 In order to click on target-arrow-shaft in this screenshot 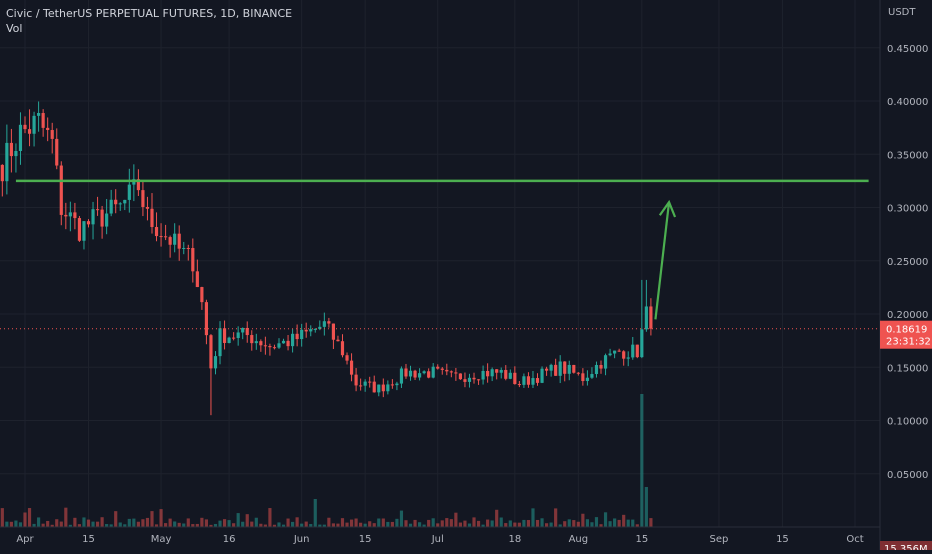, I will do `click(662, 261)`.